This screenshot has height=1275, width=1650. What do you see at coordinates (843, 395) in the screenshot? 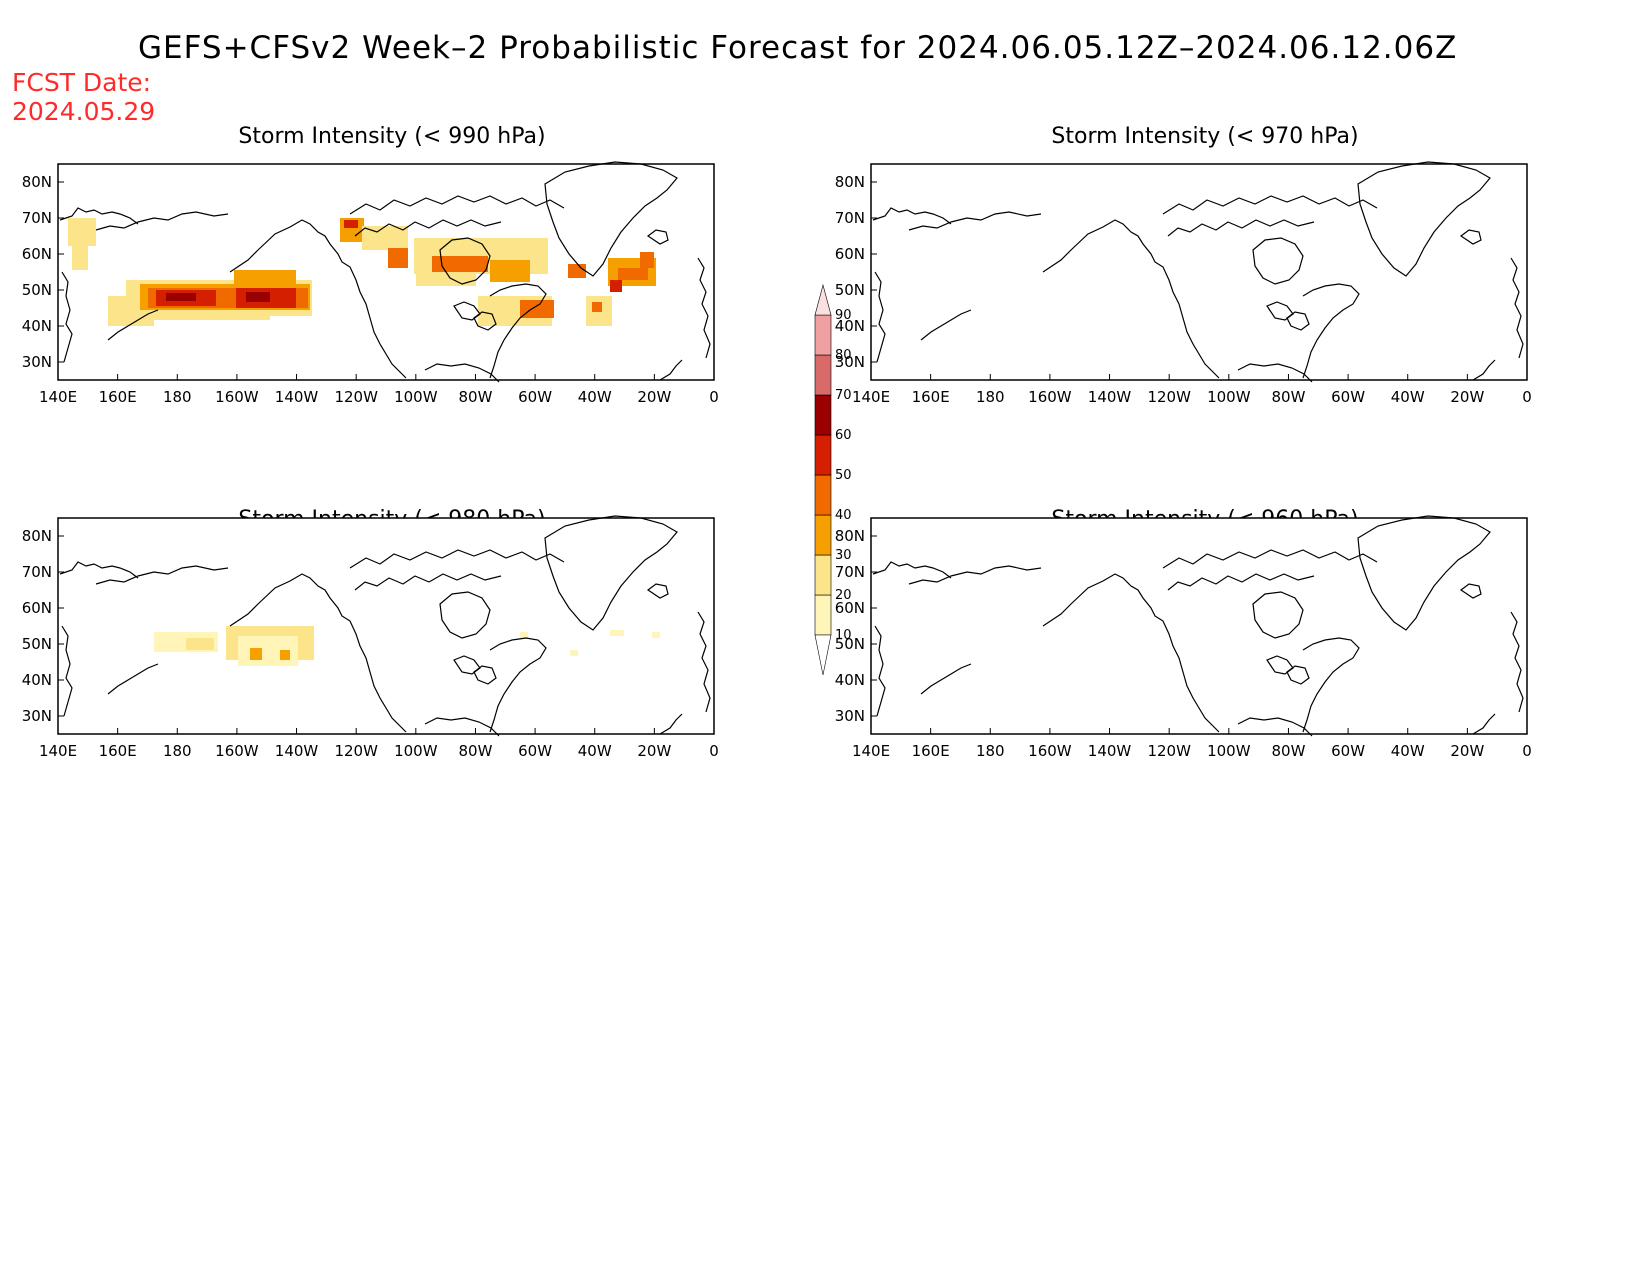
I see `colorbar-label: 70` at bounding box center [843, 395].